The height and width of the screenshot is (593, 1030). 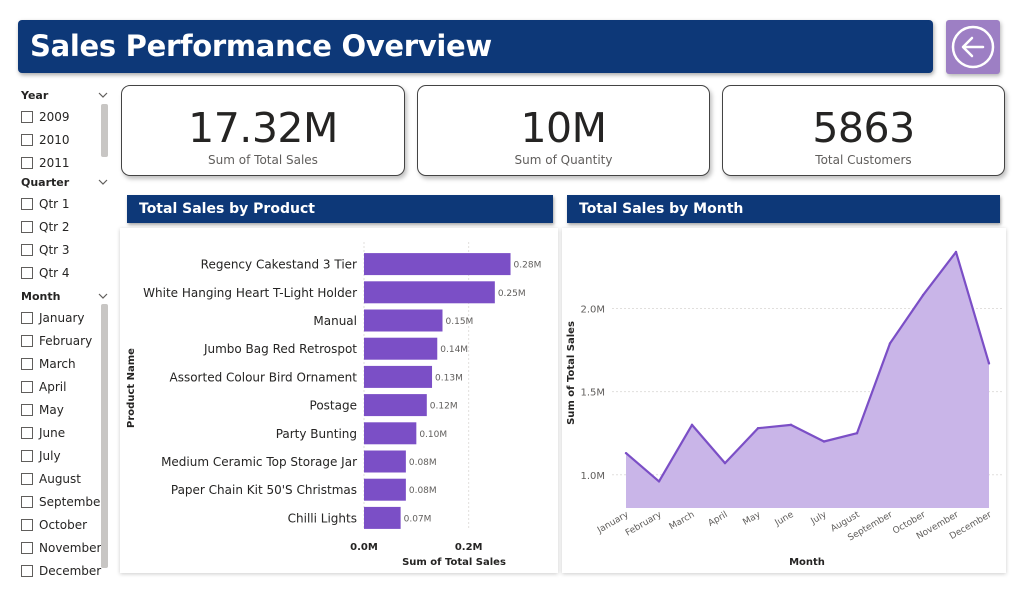 I want to click on data-label: 0.28M, so click(x=528, y=266).